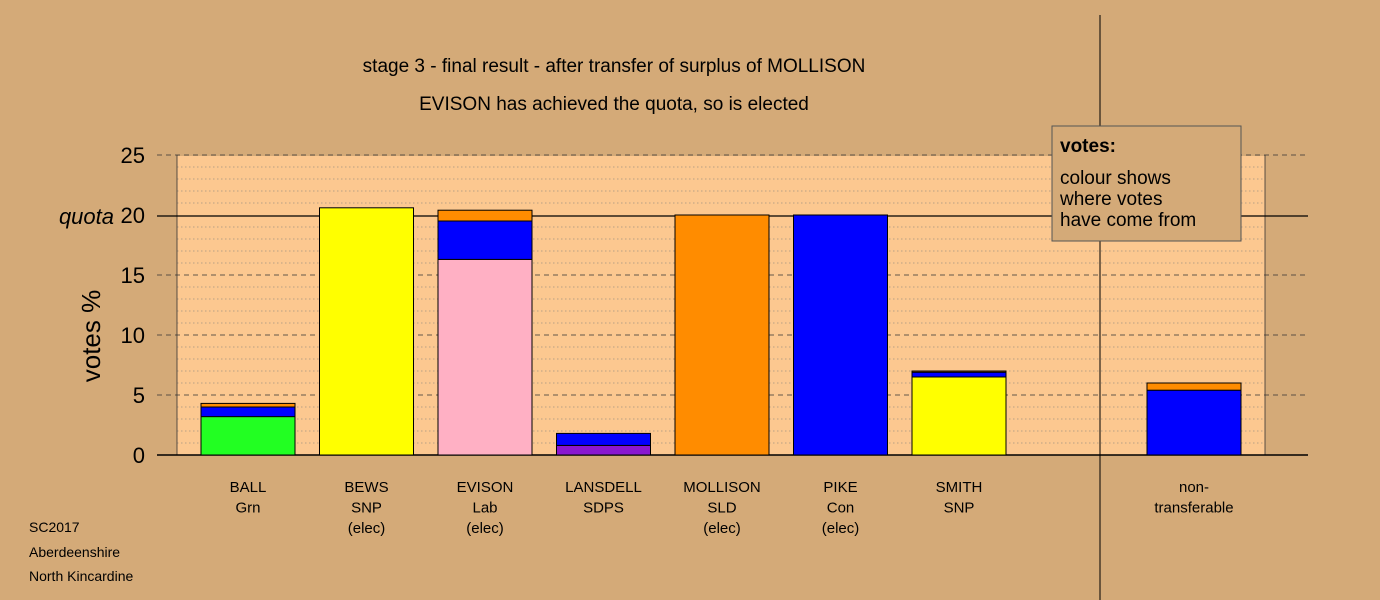  What do you see at coordinates (133, 335) in the screenshot?
I see `y-tick-label: 10` at bounding box center [133, 335].